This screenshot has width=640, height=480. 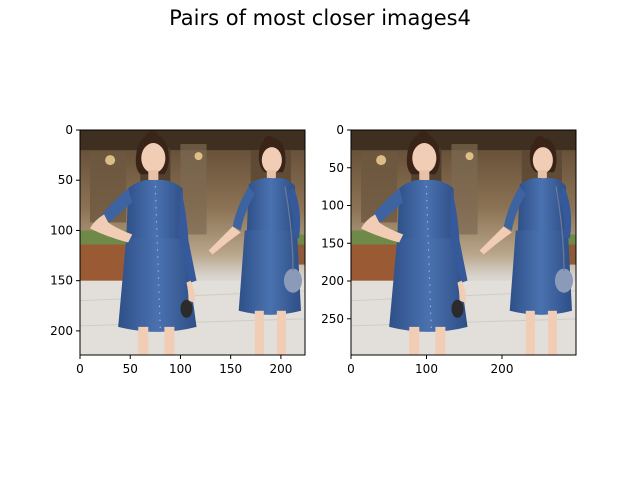 What do you see at coordinates (332, 319) in the screenshot?
I see `y-tick-label: 250` at bounding box center [332, 319].